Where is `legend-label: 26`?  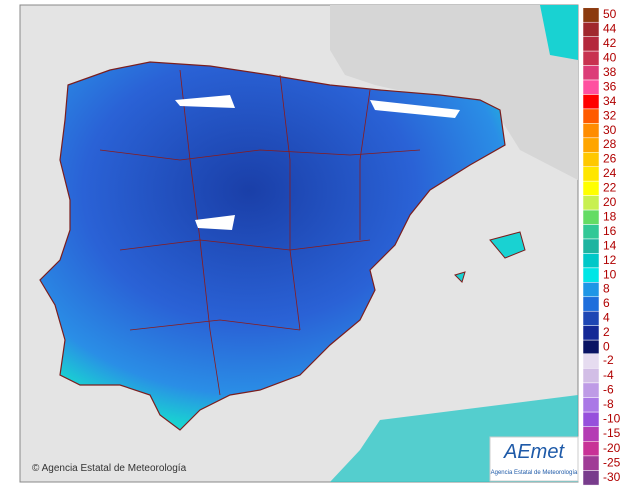
legend-label: 26 is located at coordinates (610, 159).